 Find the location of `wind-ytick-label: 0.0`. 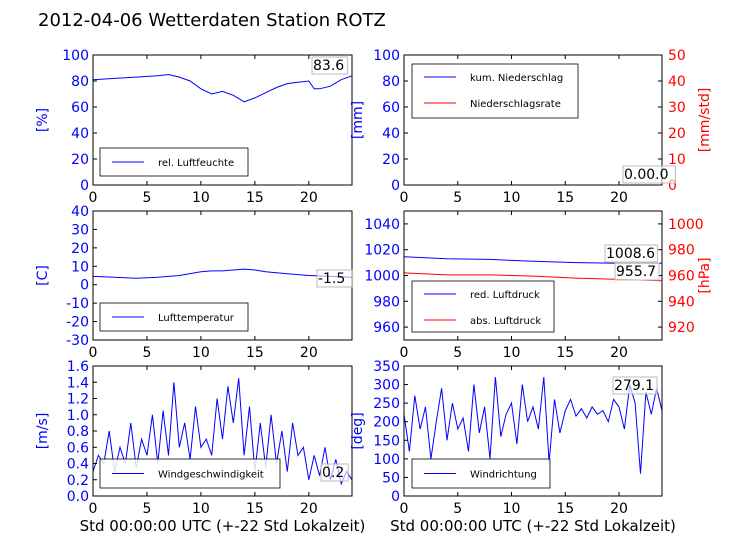

wind-ytick-label: 0.0 is located at coordinates (78, 497).